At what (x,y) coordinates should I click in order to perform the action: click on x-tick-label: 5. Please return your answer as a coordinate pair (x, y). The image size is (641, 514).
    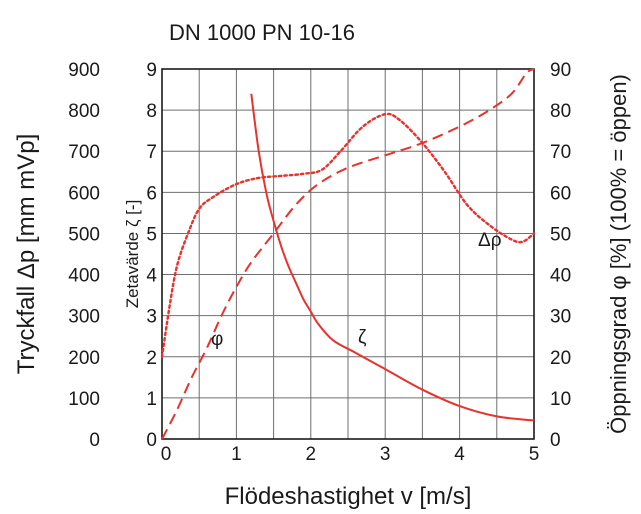
    Looking at the image, I should click on (534, 454).